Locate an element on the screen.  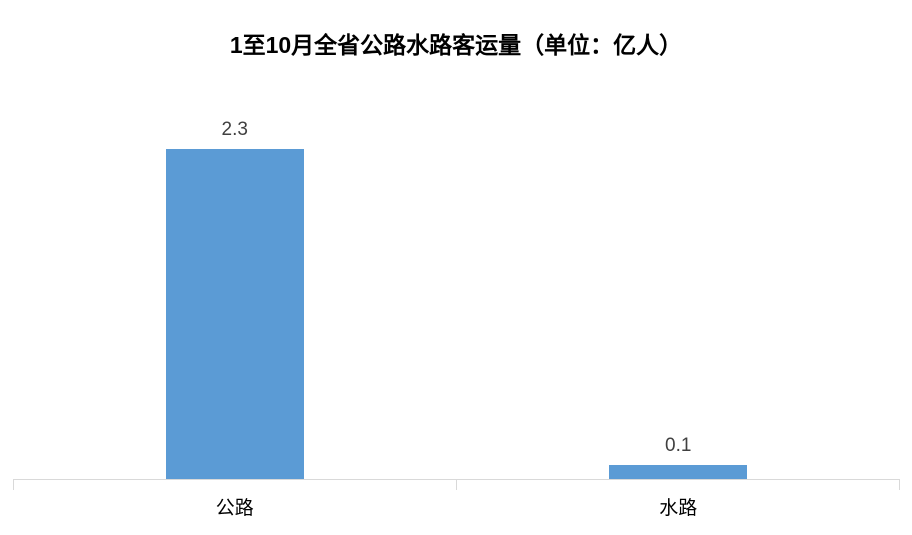
axis-tick-start is located at coordinates (13, 484).